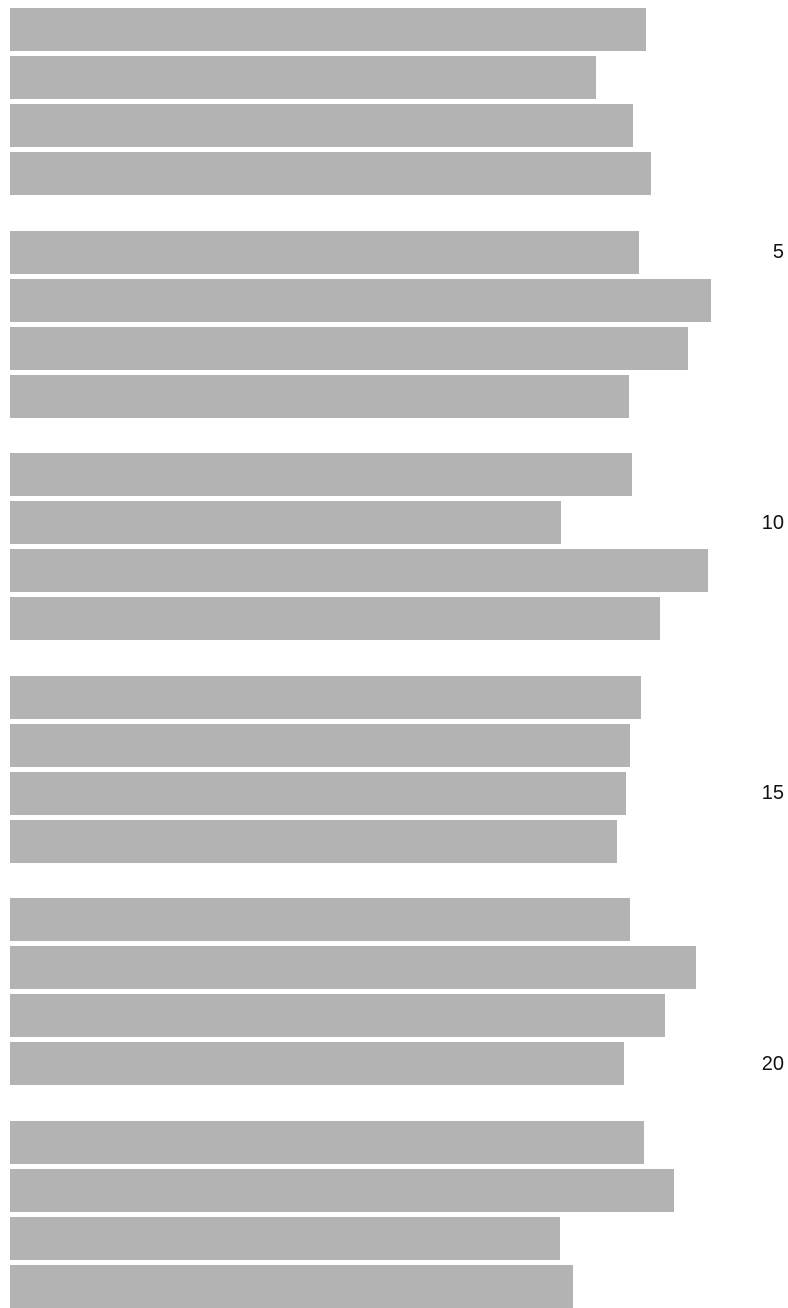 This screenshot has width=788, height=1308. What do you see at coordinates (772, 1064) in the screenshot?
I see `line-number: 20` at bounding box center [772, 1064].